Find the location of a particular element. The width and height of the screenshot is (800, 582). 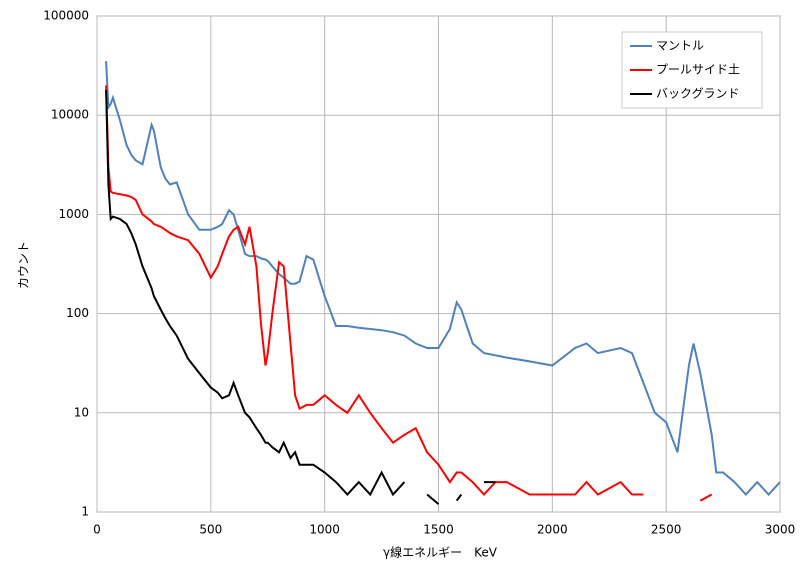

x-tick-label: 500 is located at coordinates (210, 530).